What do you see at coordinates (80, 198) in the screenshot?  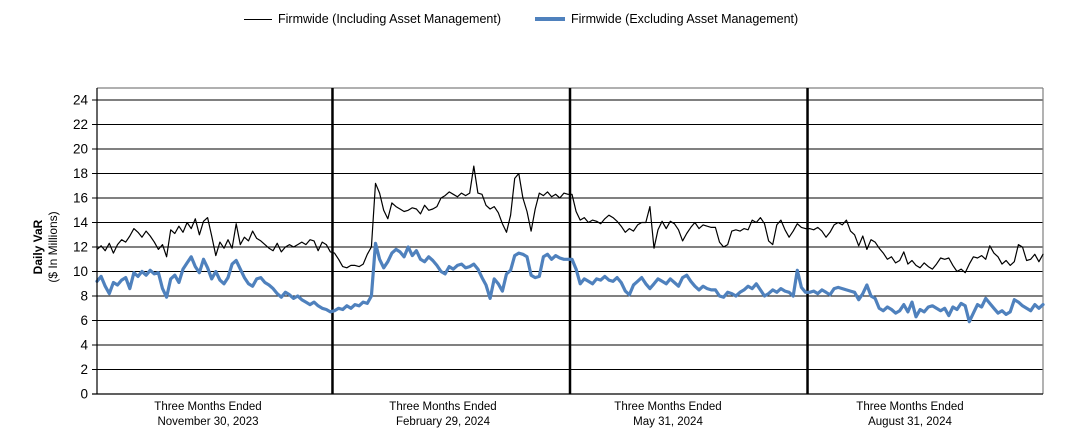 I see `y-tick-label: 16` at bounding box center [80, 198].